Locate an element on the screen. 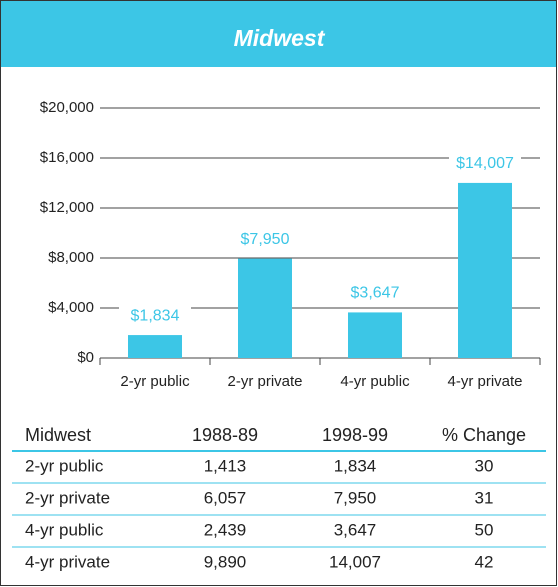 The width and height of the screenshot is (558, 587). table-header: % Change is located at coordinates (484, 435).